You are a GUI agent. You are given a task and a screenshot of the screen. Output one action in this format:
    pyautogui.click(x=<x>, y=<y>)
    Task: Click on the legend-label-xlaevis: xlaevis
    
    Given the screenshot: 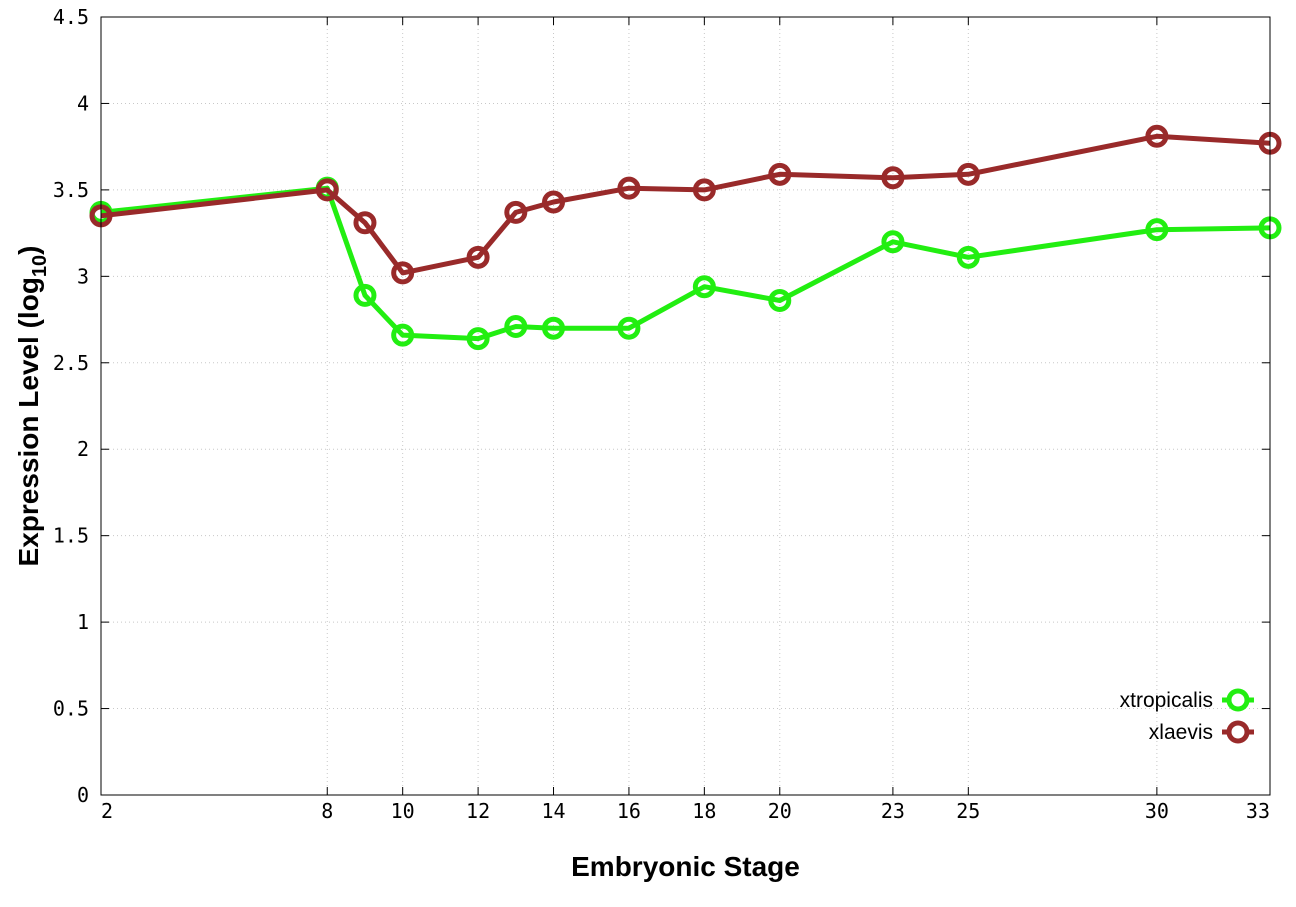 What is the action you would take?
    pyautogui.click(x=1181, y=732)
    